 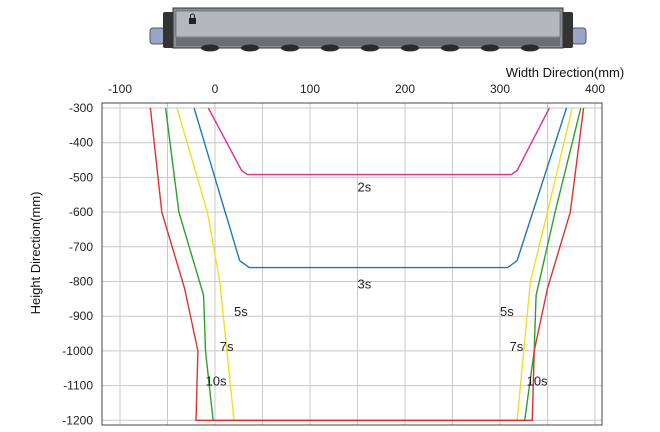 I want to click on x-tick-label: 100, so click(x=310, y=89).